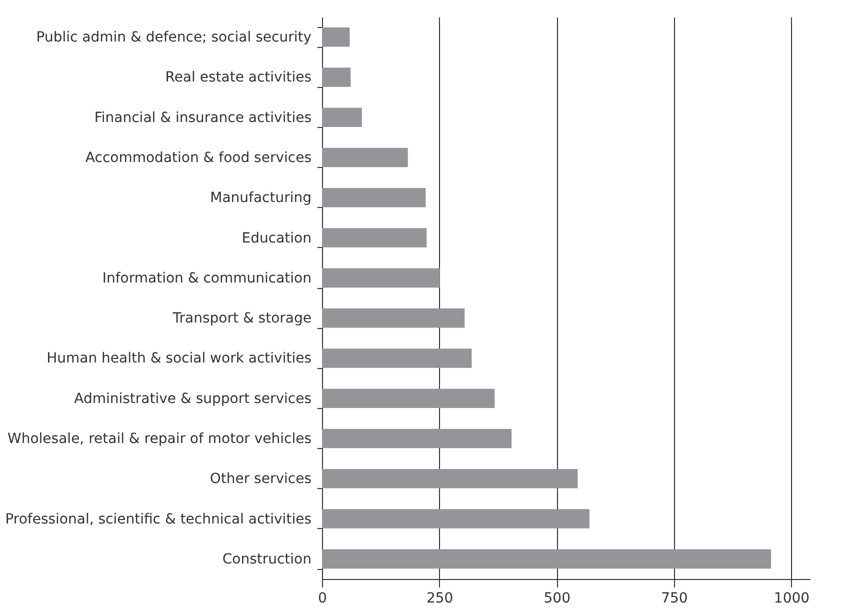 Image resolution: width=860 pixels, height=609 pixels. What do you see at coordinates (261, 479) in the screenshot?
I see `y-tick-label: Other services` at bounding box center [261, 479].